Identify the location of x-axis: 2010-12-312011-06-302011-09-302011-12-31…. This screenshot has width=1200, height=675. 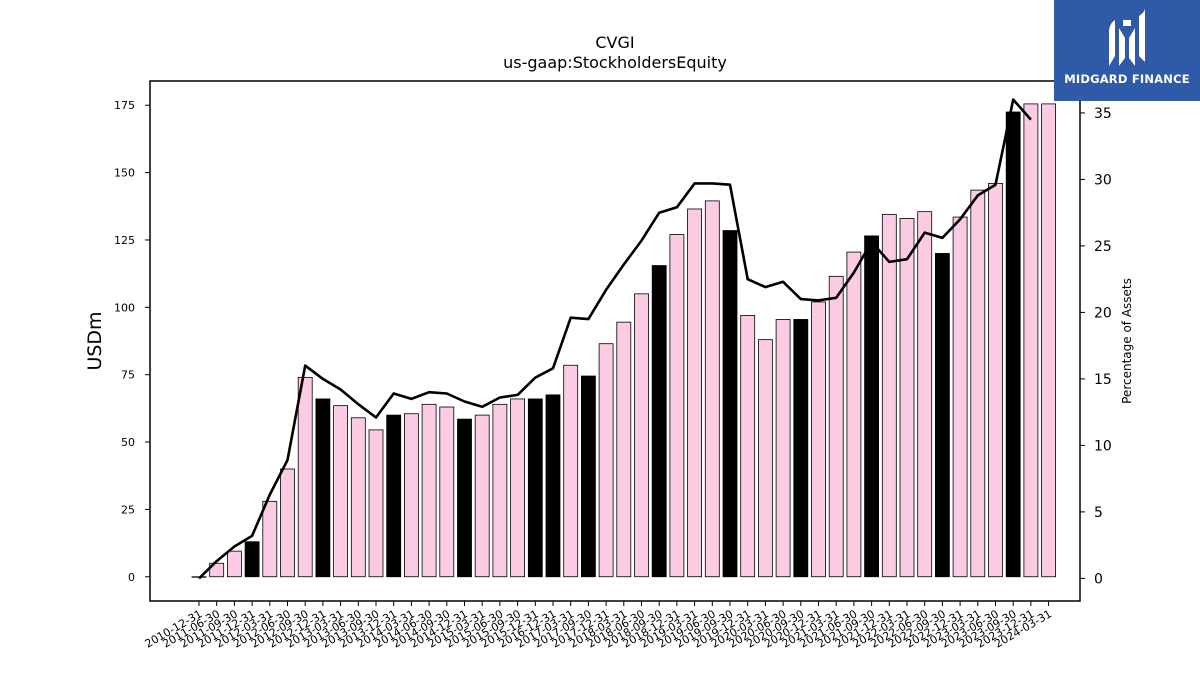
(598, 626).